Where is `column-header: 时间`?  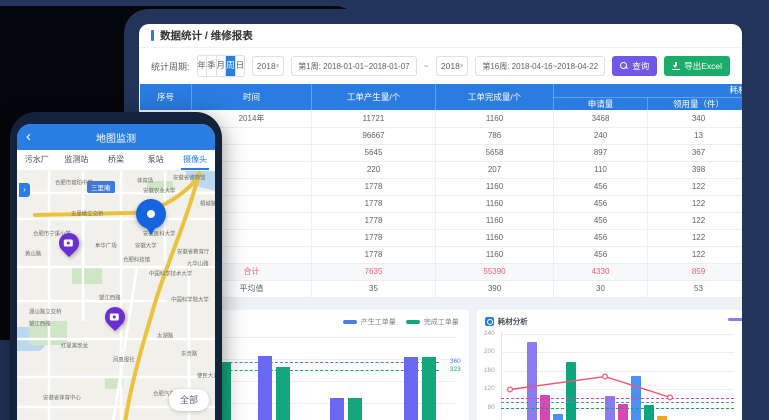
column-header: 时间 is located at coordinates (251, 97).